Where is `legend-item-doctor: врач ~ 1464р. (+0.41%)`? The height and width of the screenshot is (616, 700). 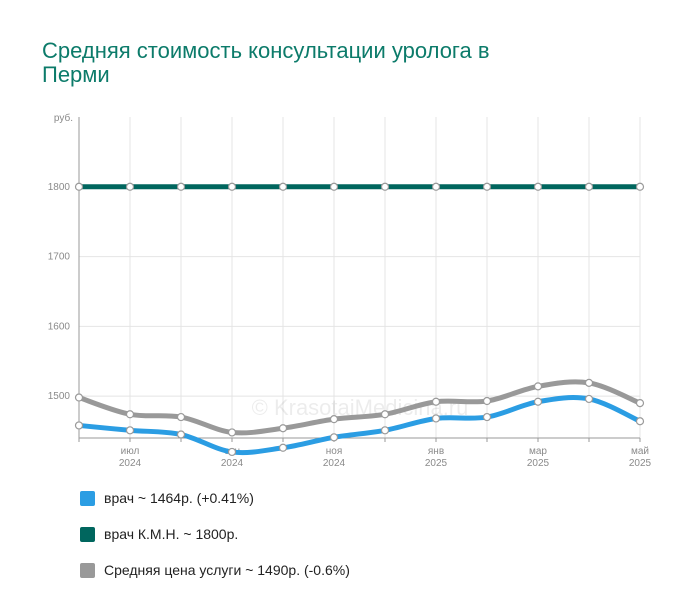
legend-item-doctor: врач ~ 1464р. (+0.41%) is located at coordinates (215, 498).